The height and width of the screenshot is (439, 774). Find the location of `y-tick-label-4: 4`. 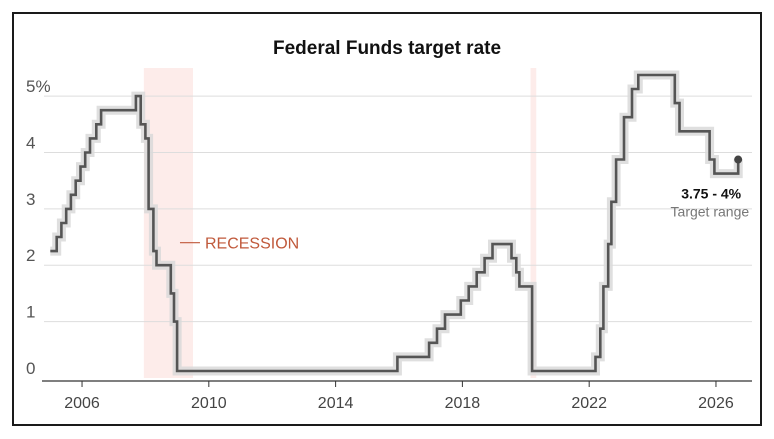

y-tick-label-4: 4 is located at coordinates (30, 142).